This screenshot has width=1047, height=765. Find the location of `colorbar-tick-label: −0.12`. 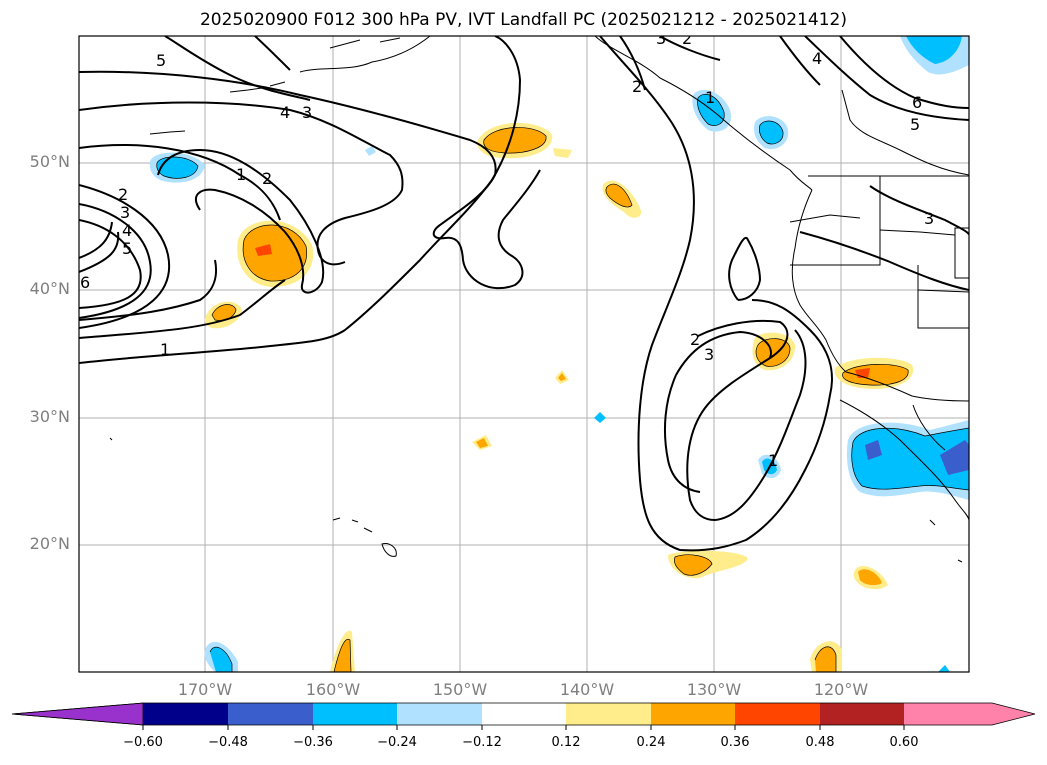

colorbar-tick-label: −0.12 is located at coordinates (482, 742).